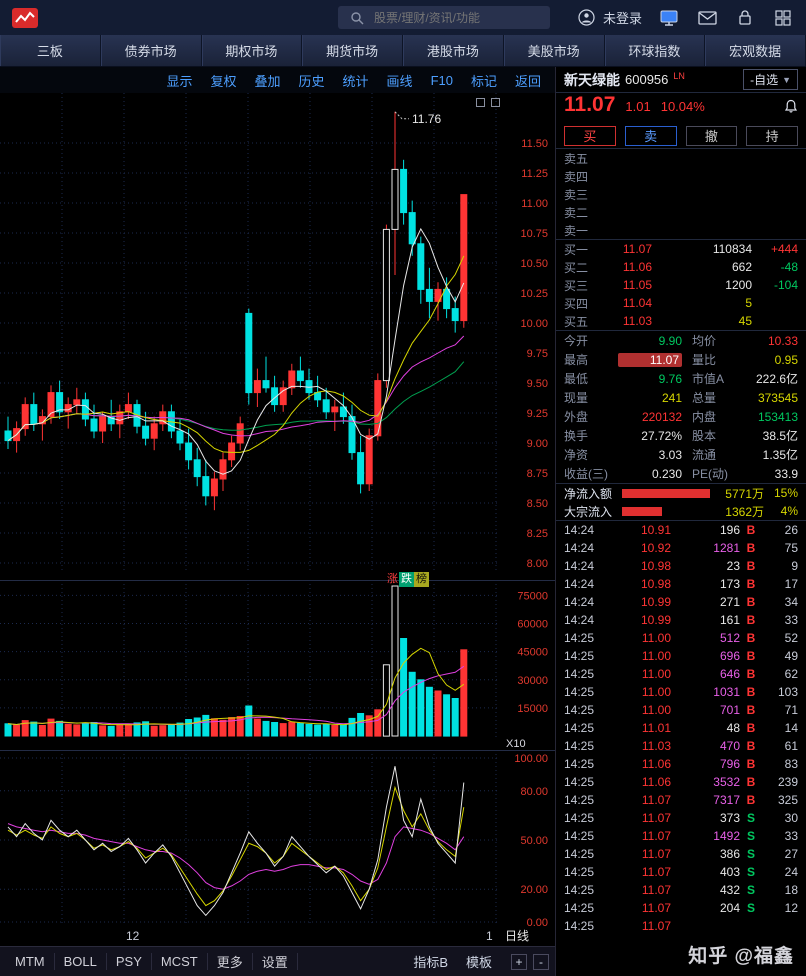 This screenshot has height=976, width=806. What do you see at coordinates (576, 158) in the screenshot?
I see `ask-level-row: 卖五` at bounding box center [576, 158].